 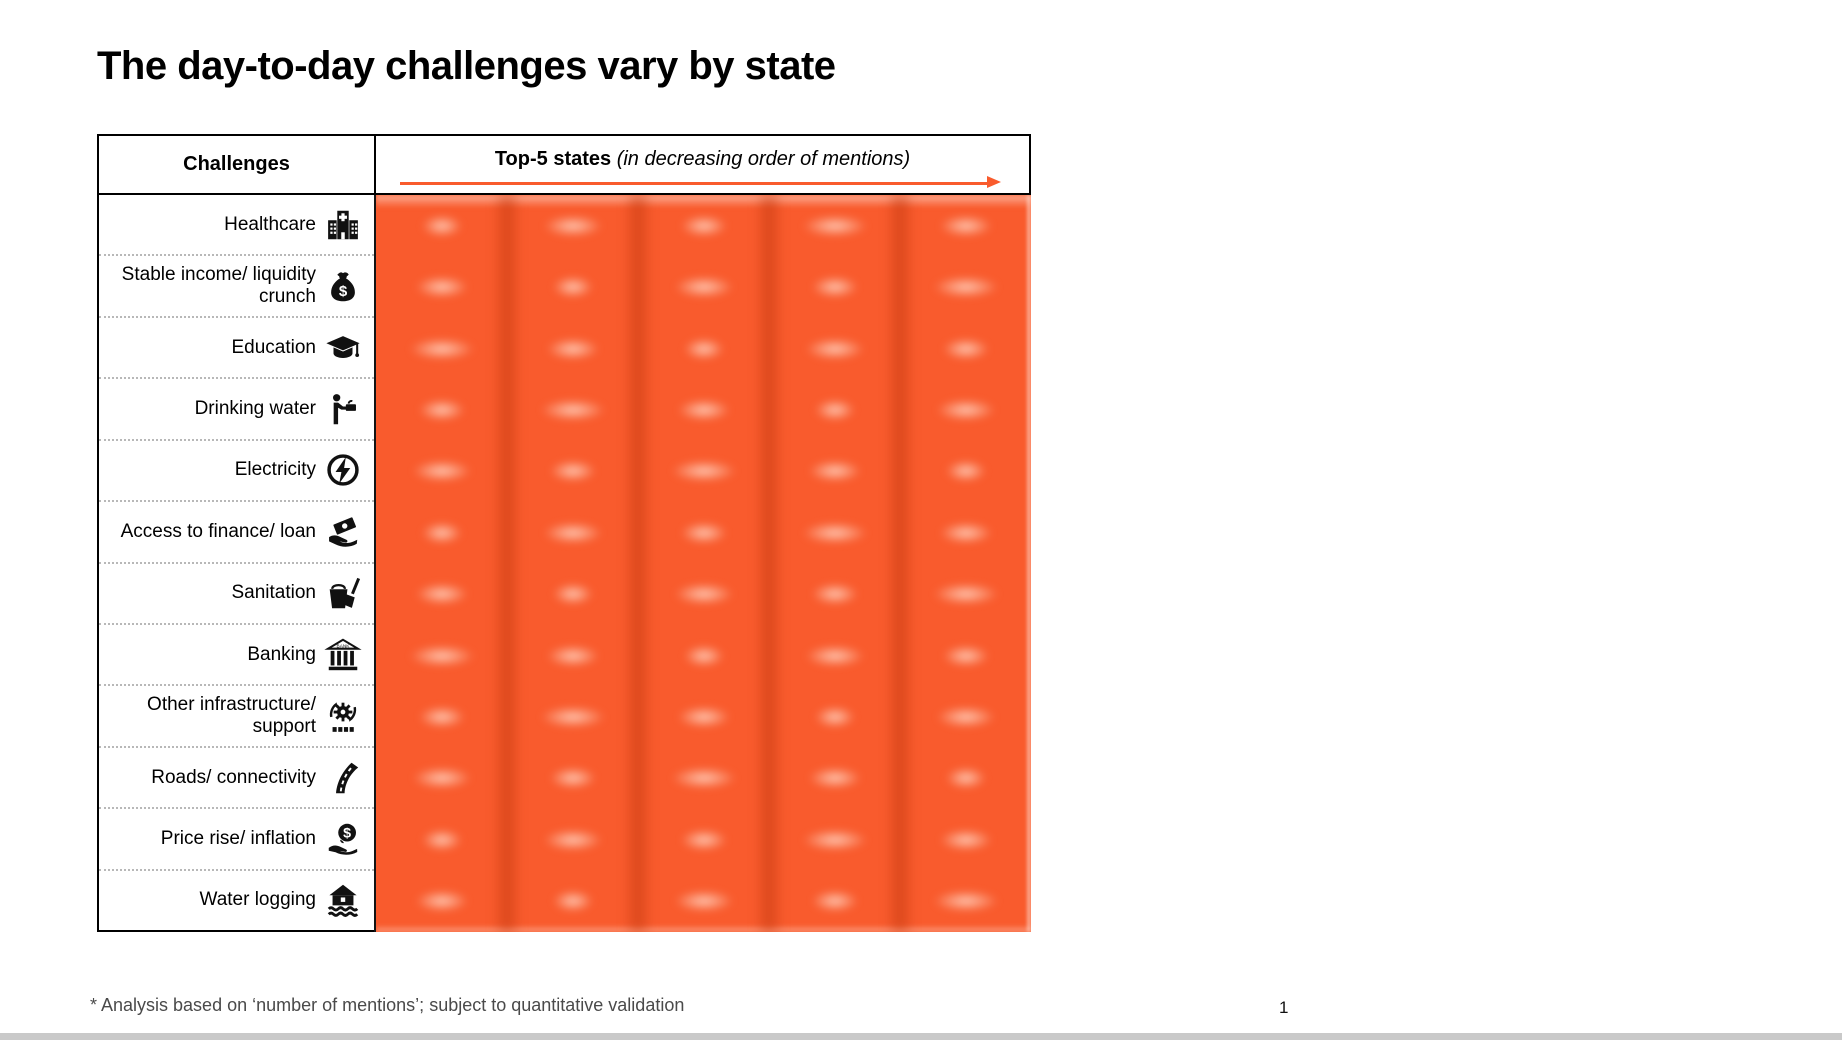 What do you see at coordinates (343, 593) in the screenshot?
I see `bucket-broom-icon` at bounding box center [343, 593].